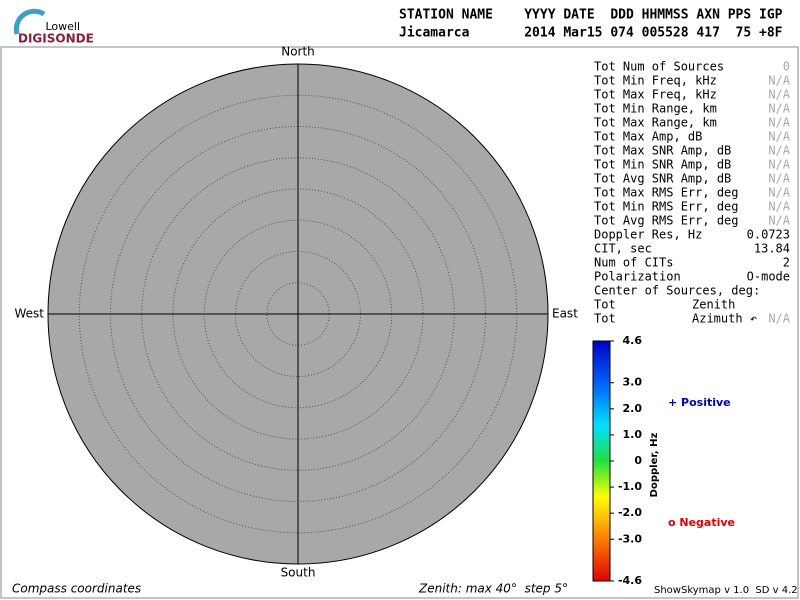 The image size is (800, 600). Describe the element at coordinates (626, 460) in the screenshot. I see `colorbar-ticks: 4.6 3.0 2.0 1.0 0 -1.0 -2.0 -3.0 -4.6` at that location.